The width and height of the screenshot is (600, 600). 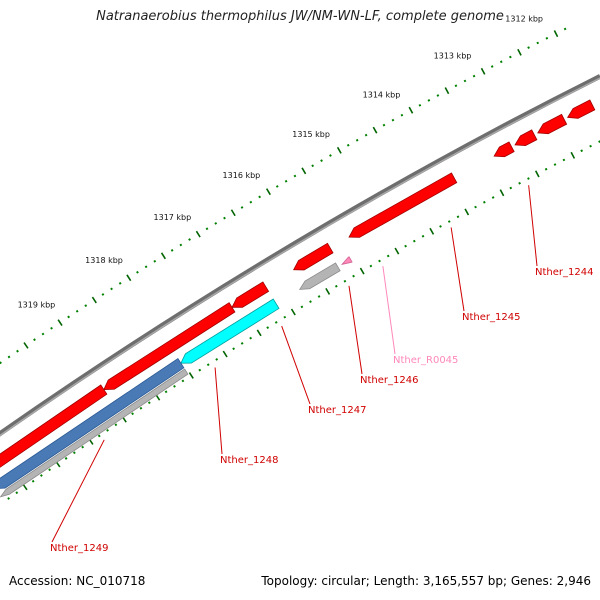 I want to click on pseudo-arrow-lower, so click(x=94, y=433).